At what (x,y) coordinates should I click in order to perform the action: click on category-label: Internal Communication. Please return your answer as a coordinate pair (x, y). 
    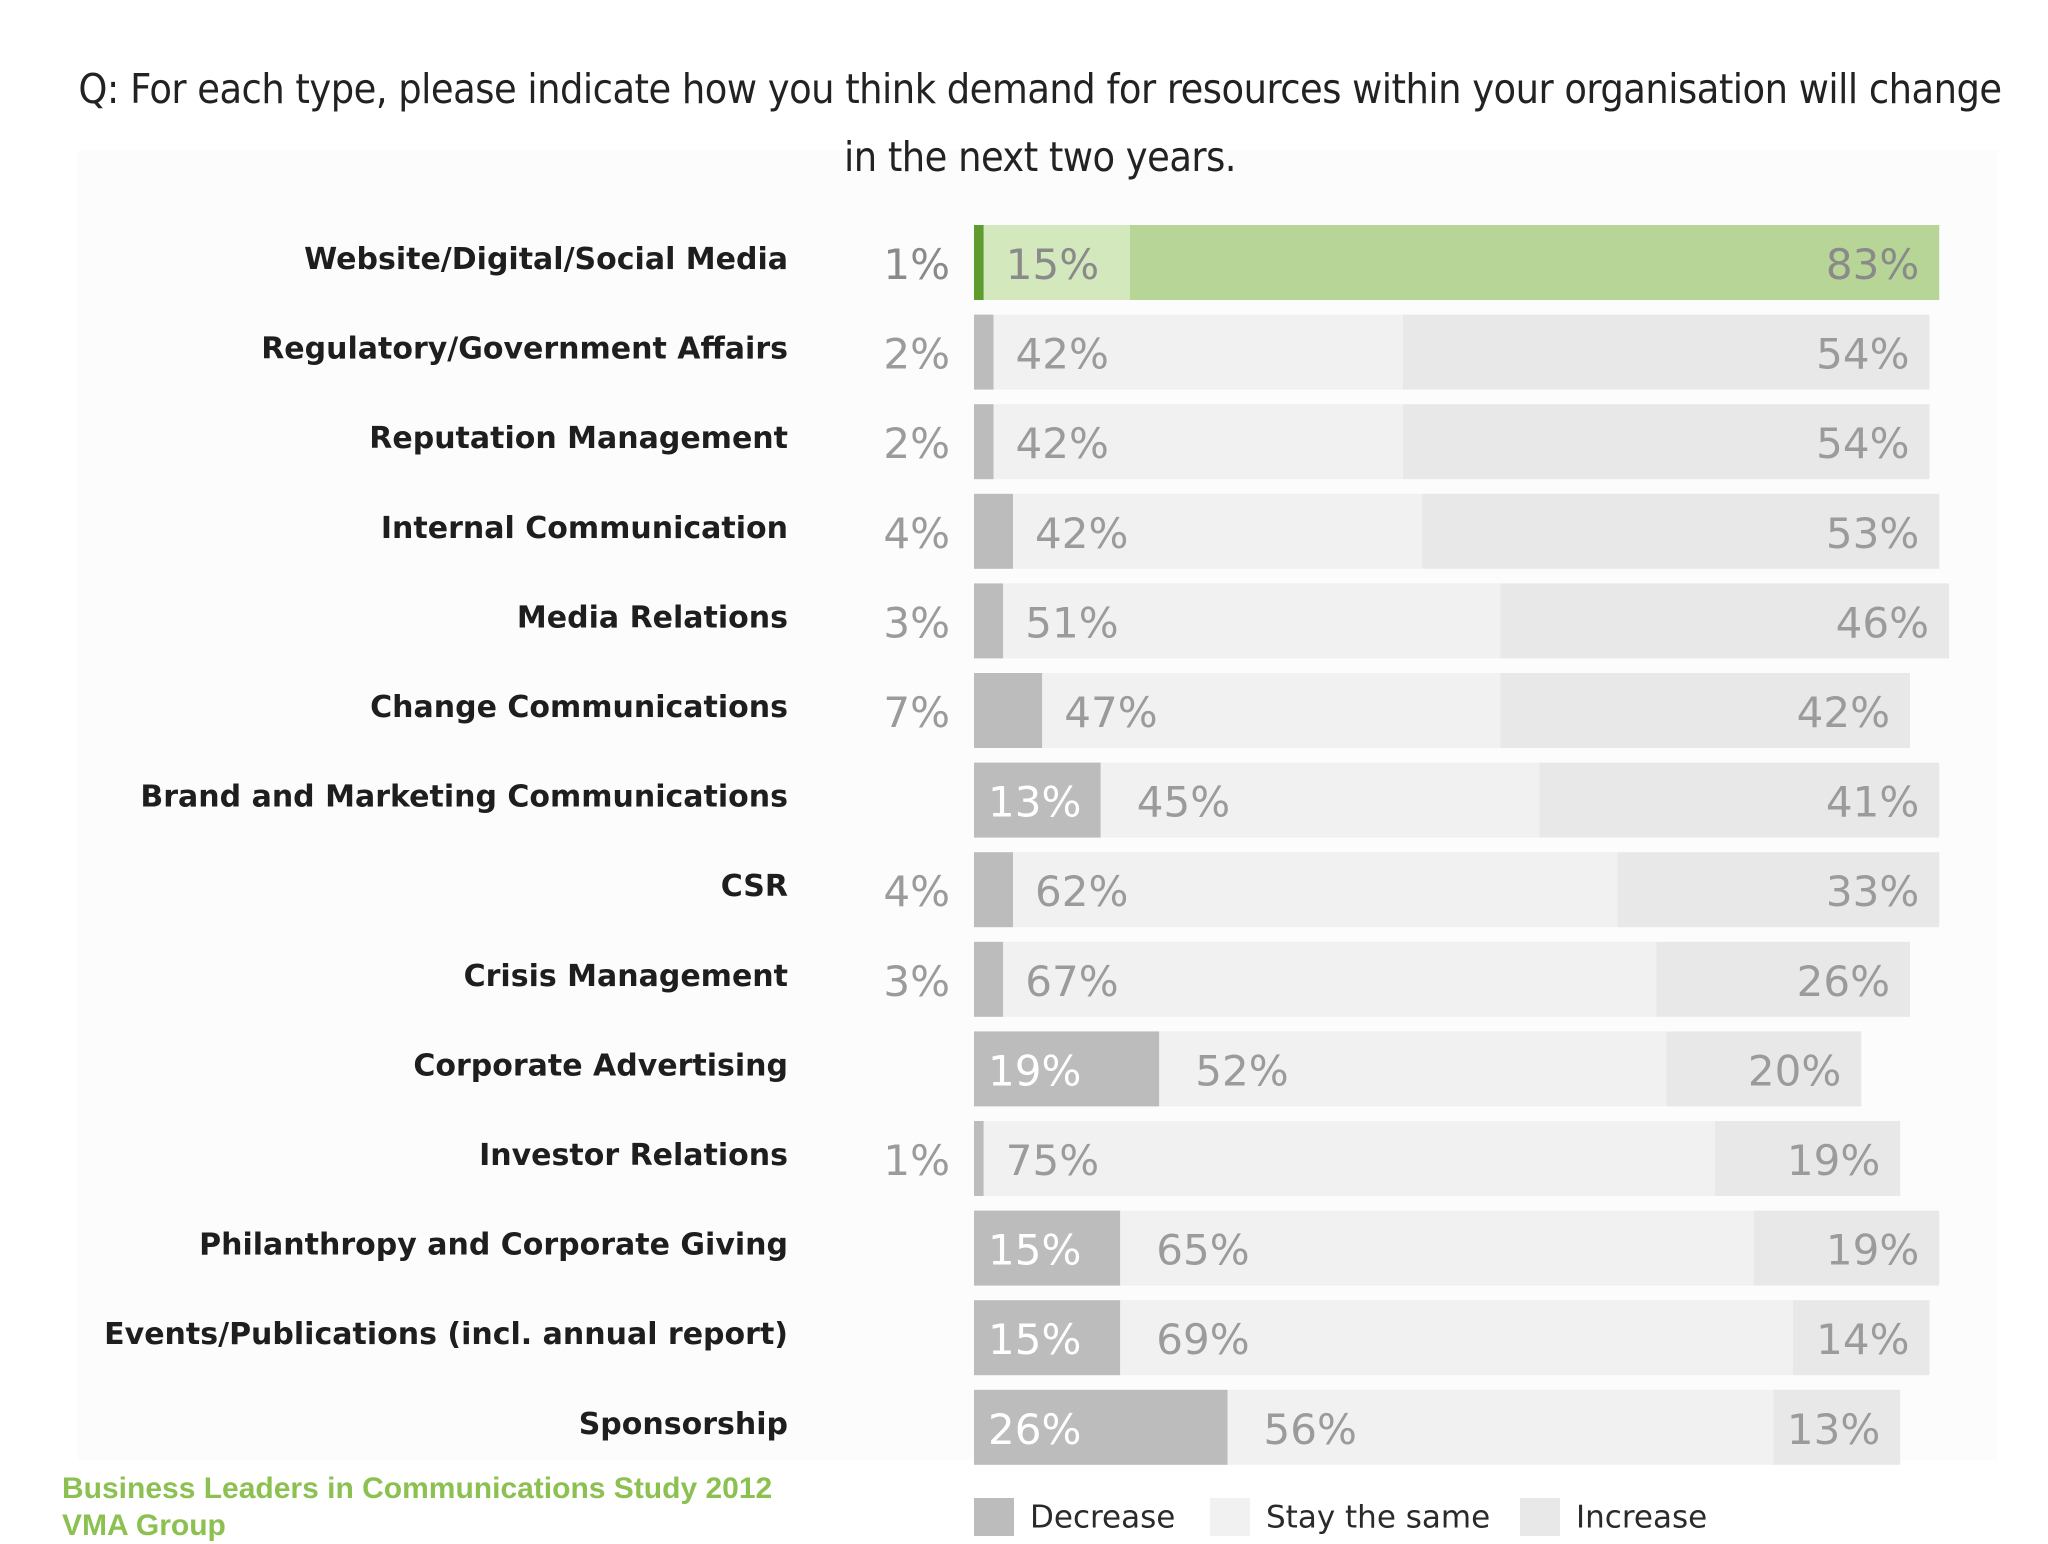
    Looking at the image, I should click on (584, 528).